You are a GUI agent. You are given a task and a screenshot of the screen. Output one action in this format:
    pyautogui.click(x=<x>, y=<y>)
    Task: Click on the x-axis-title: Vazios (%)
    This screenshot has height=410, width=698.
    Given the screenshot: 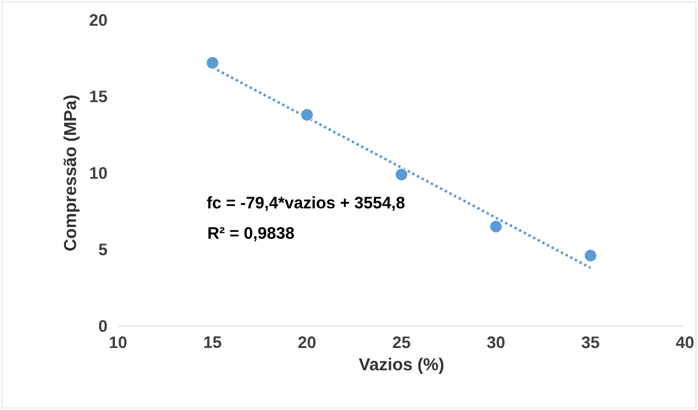 What is the action you would take?
    pyautogui.click(x=401, y=366)
    